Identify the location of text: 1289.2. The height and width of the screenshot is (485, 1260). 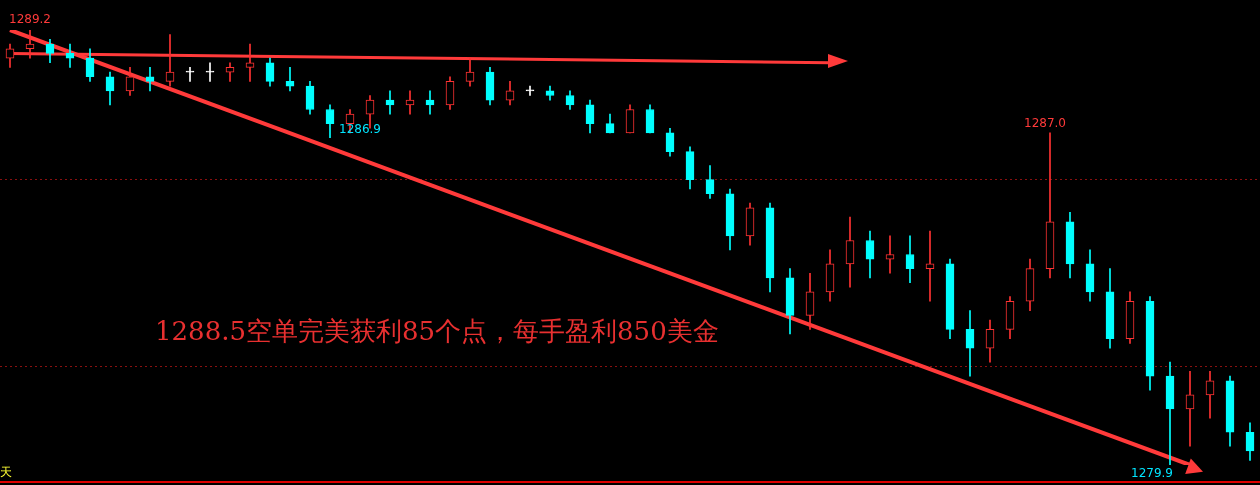
(30, 19).